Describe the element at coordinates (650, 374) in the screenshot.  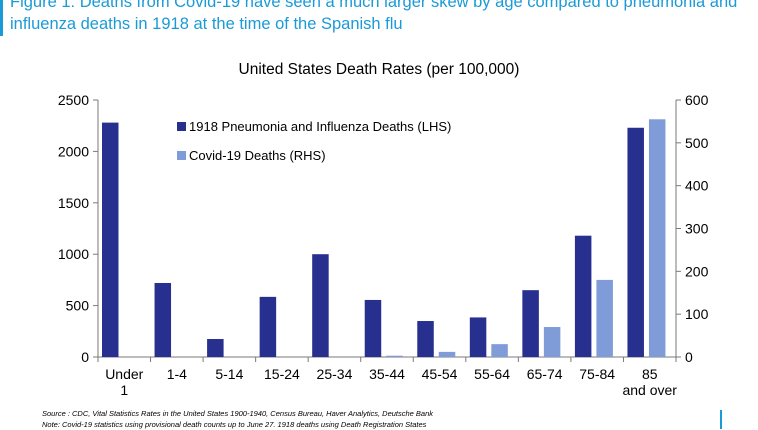
I see `x-tick-label: 85` at that location.